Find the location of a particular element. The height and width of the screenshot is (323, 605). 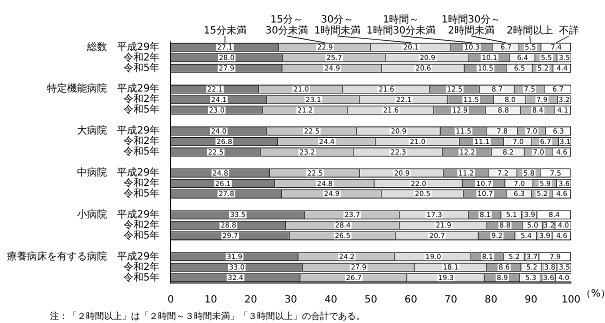

y-tick-label: 小病院 平成29年 is located at coordinates (118, 214).